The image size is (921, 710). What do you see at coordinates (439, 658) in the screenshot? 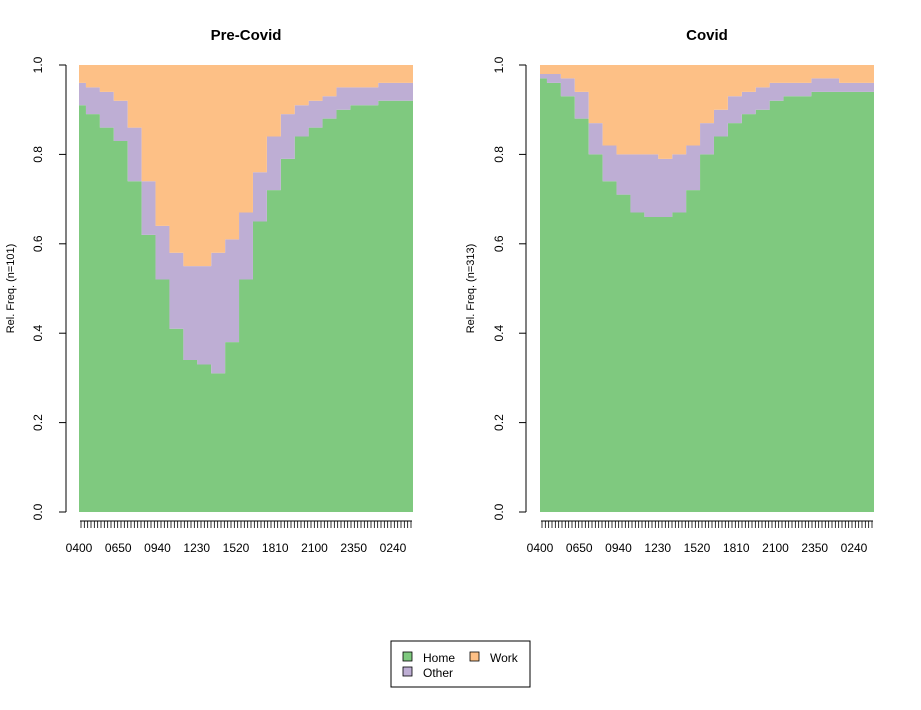
I see `legend-label-home: Home` at bounding box center [439, 658].